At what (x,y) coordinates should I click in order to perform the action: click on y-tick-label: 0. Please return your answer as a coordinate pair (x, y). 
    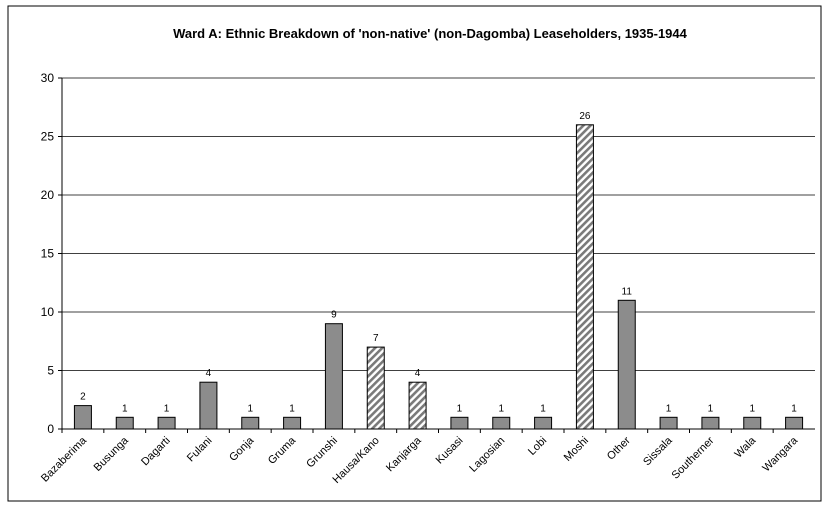
    Looking at the image, I should click on (50, 429).